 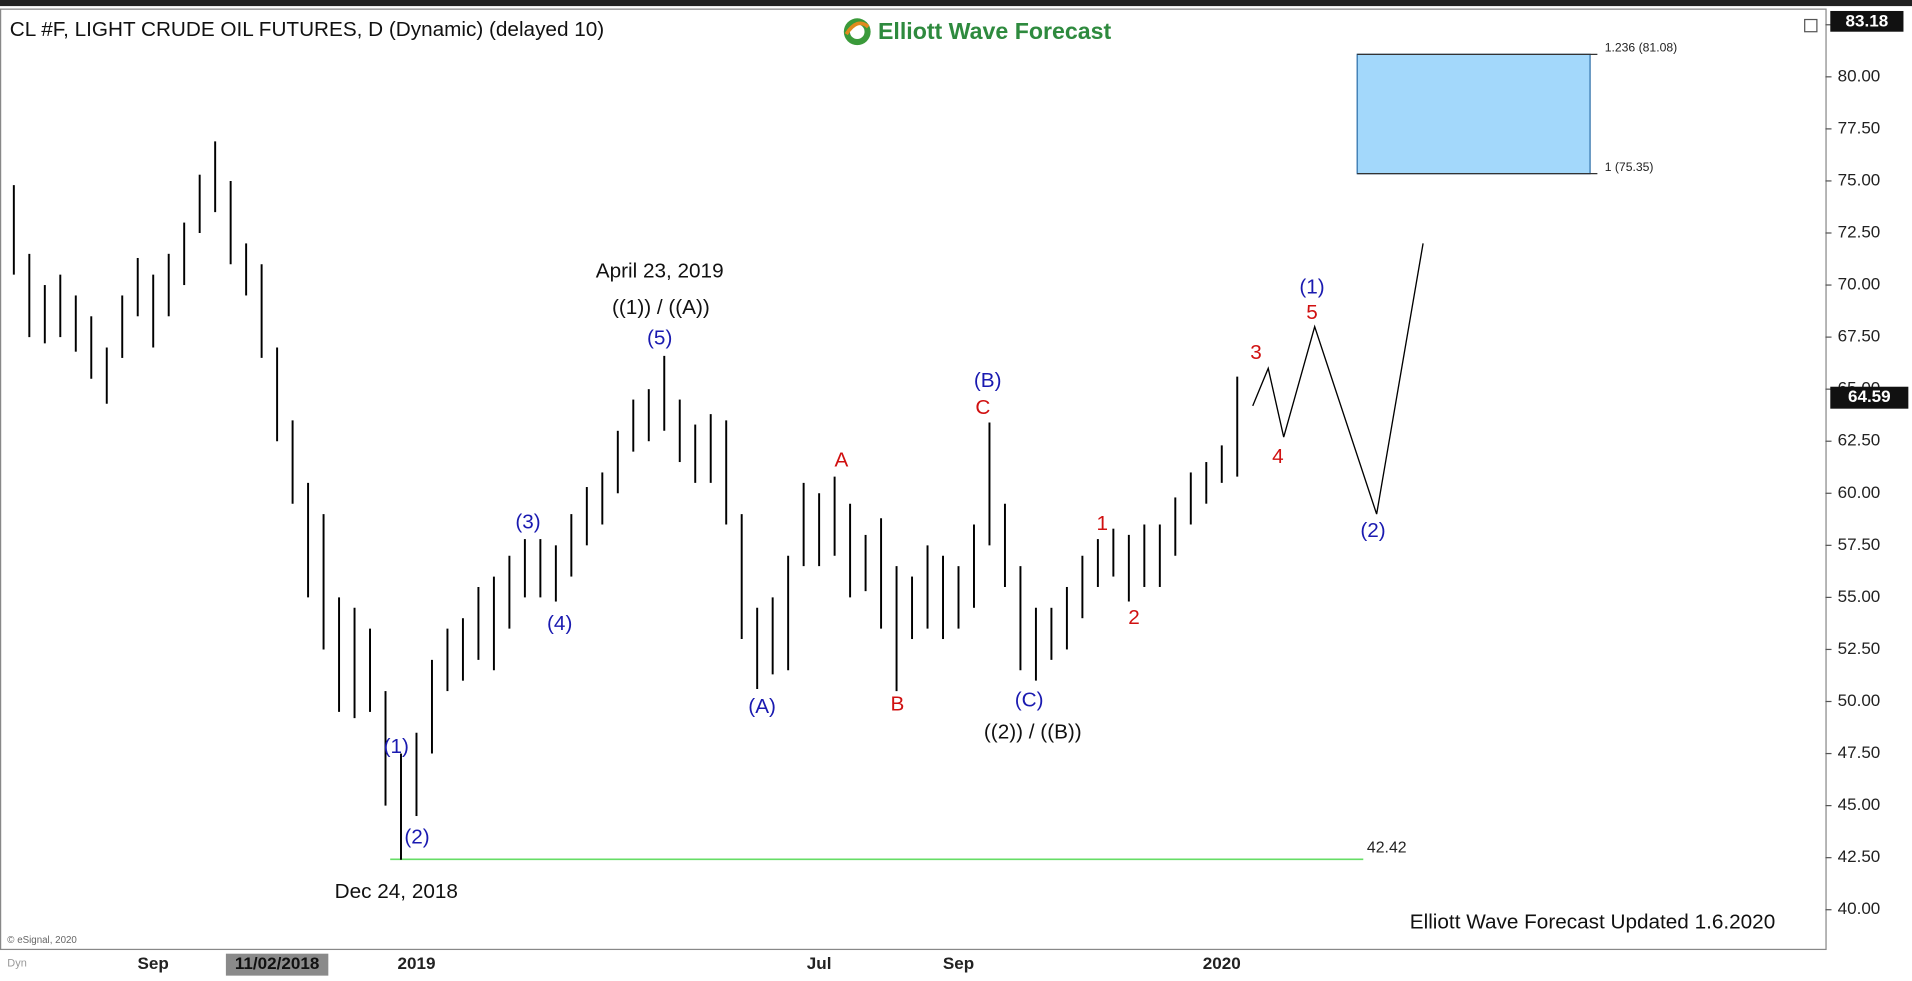 I want to click on axis-max-label: 83.18, so click(x=1867, y=20).